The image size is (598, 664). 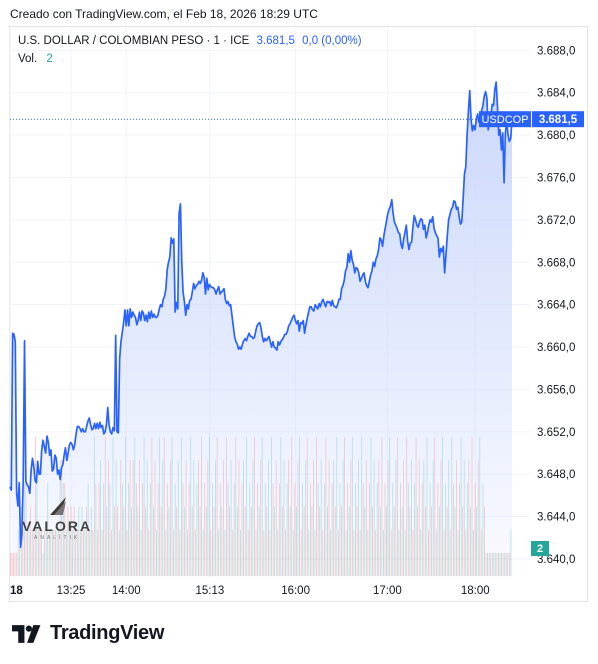 I want to click on volume-badge-text: 2, so click(x=540, y=549).